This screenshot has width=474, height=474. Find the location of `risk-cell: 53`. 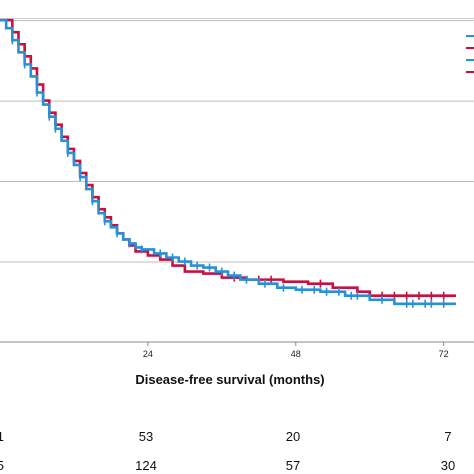

risk-cell: 53 is located at coordinates (146, 436).